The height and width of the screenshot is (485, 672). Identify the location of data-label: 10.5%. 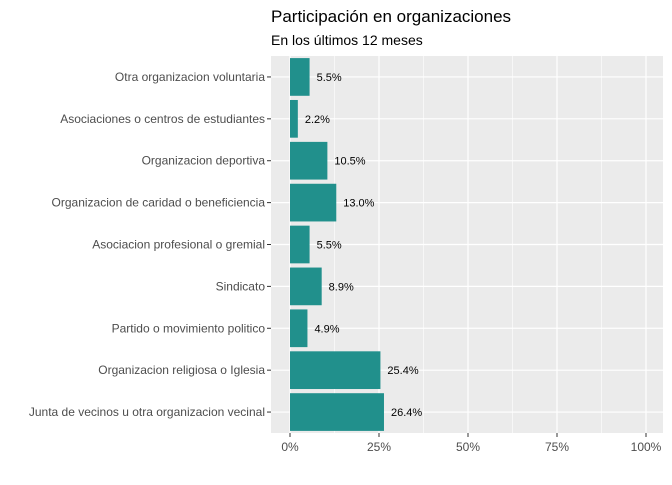
(349, 162).